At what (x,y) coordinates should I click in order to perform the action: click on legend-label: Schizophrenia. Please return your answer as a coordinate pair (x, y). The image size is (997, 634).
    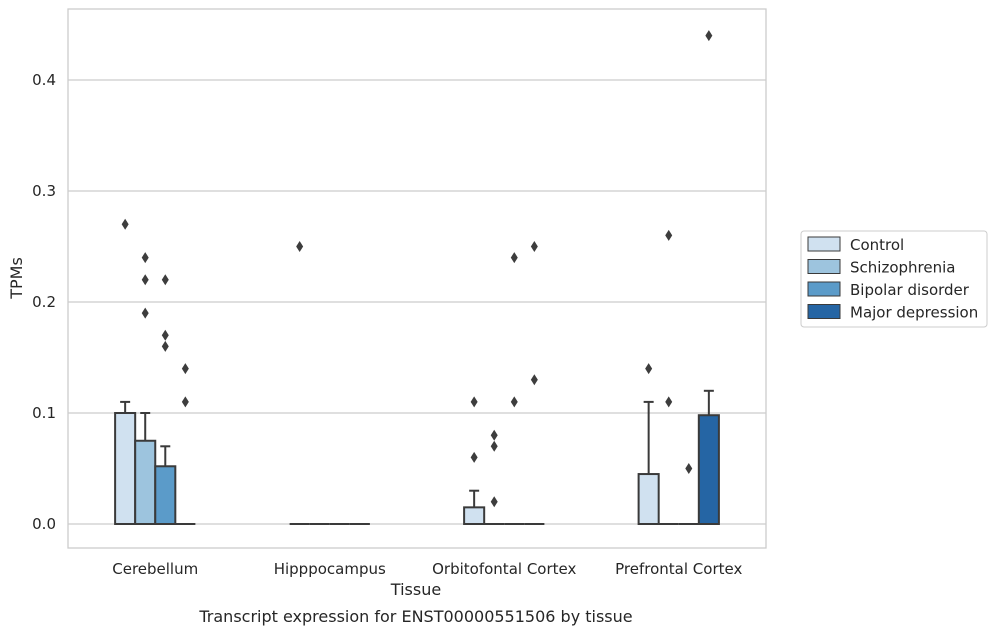
    Looking at the image, I should click on (902, 268).